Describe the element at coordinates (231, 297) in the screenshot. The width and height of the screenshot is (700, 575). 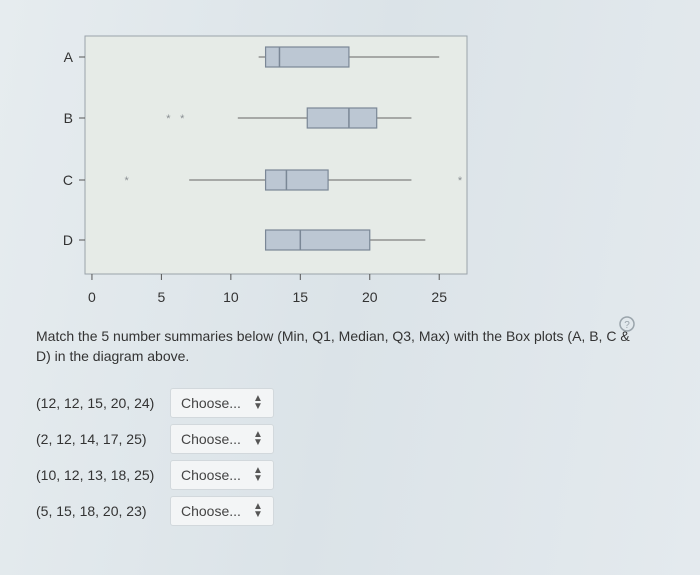
I see `x-tick-label: 10` at that location.